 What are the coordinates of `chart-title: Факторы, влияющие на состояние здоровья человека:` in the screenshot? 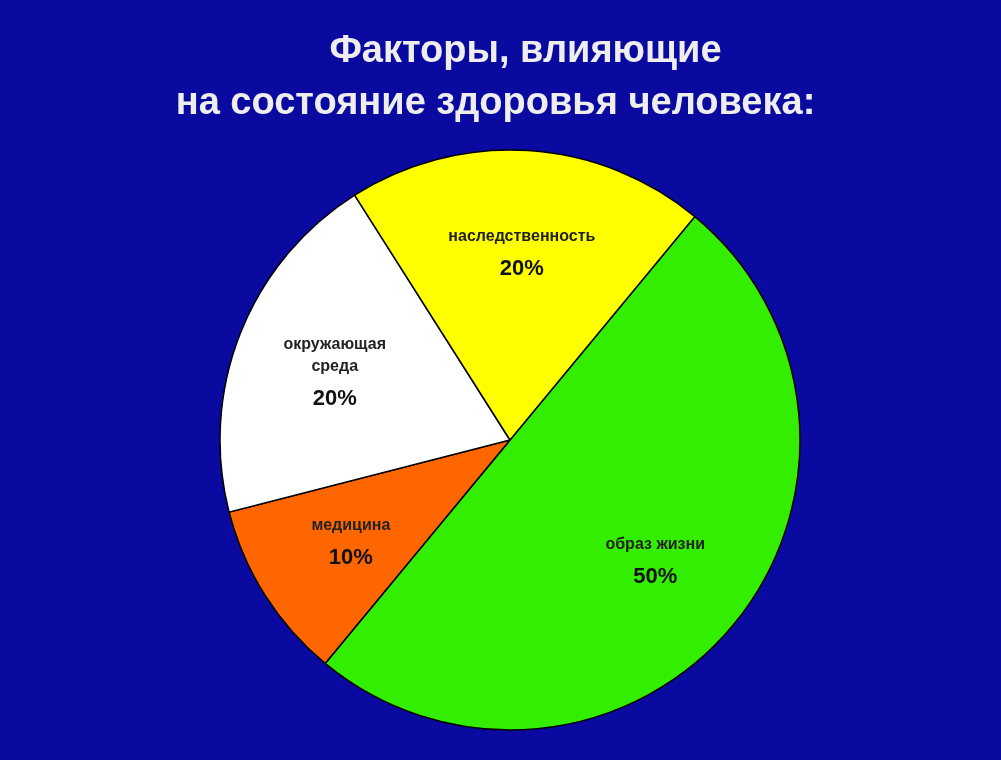 It's located at (495, 75).